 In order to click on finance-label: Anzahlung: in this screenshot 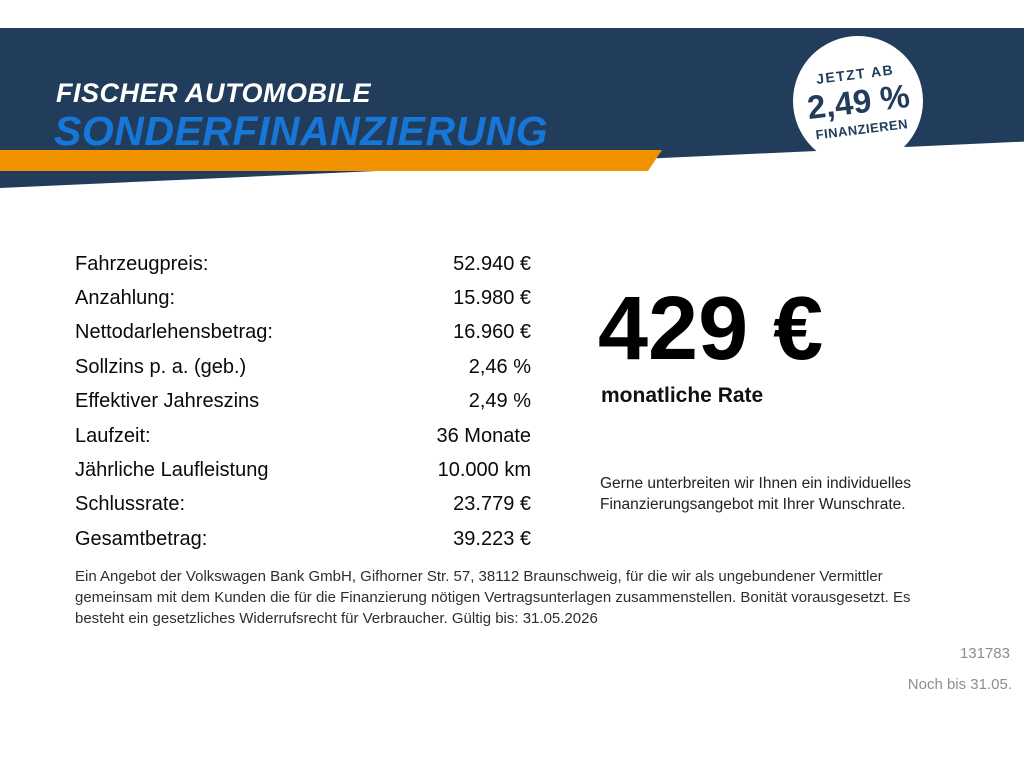, I will do `click(125, 298)`.